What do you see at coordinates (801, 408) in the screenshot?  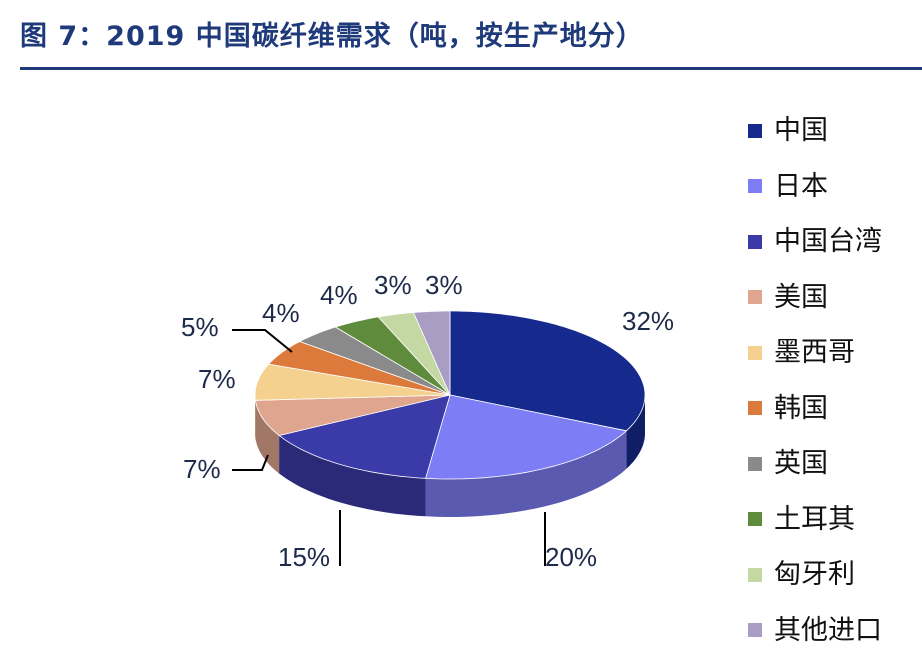 I see `legend-label: 韩国` at bounding box center [801, 408].